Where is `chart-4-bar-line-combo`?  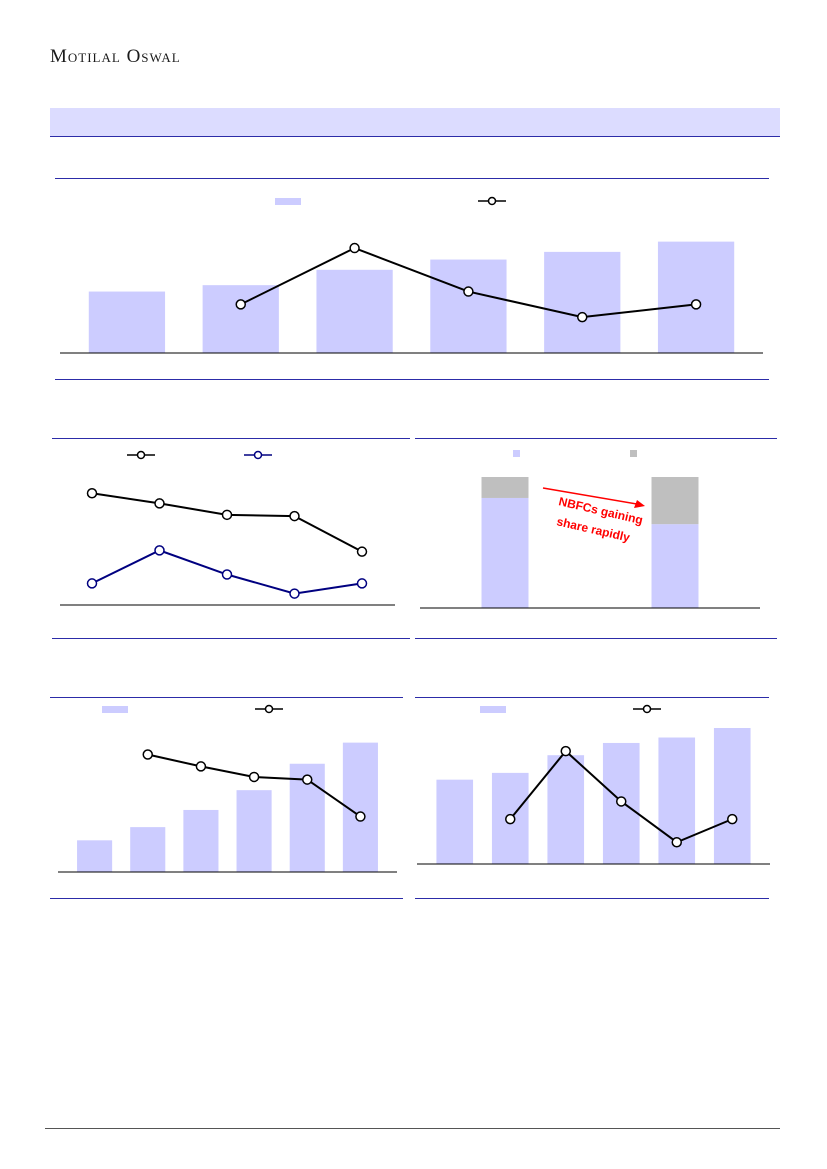 chart-4-bar-line-combo is located at coordinates (227, 788).